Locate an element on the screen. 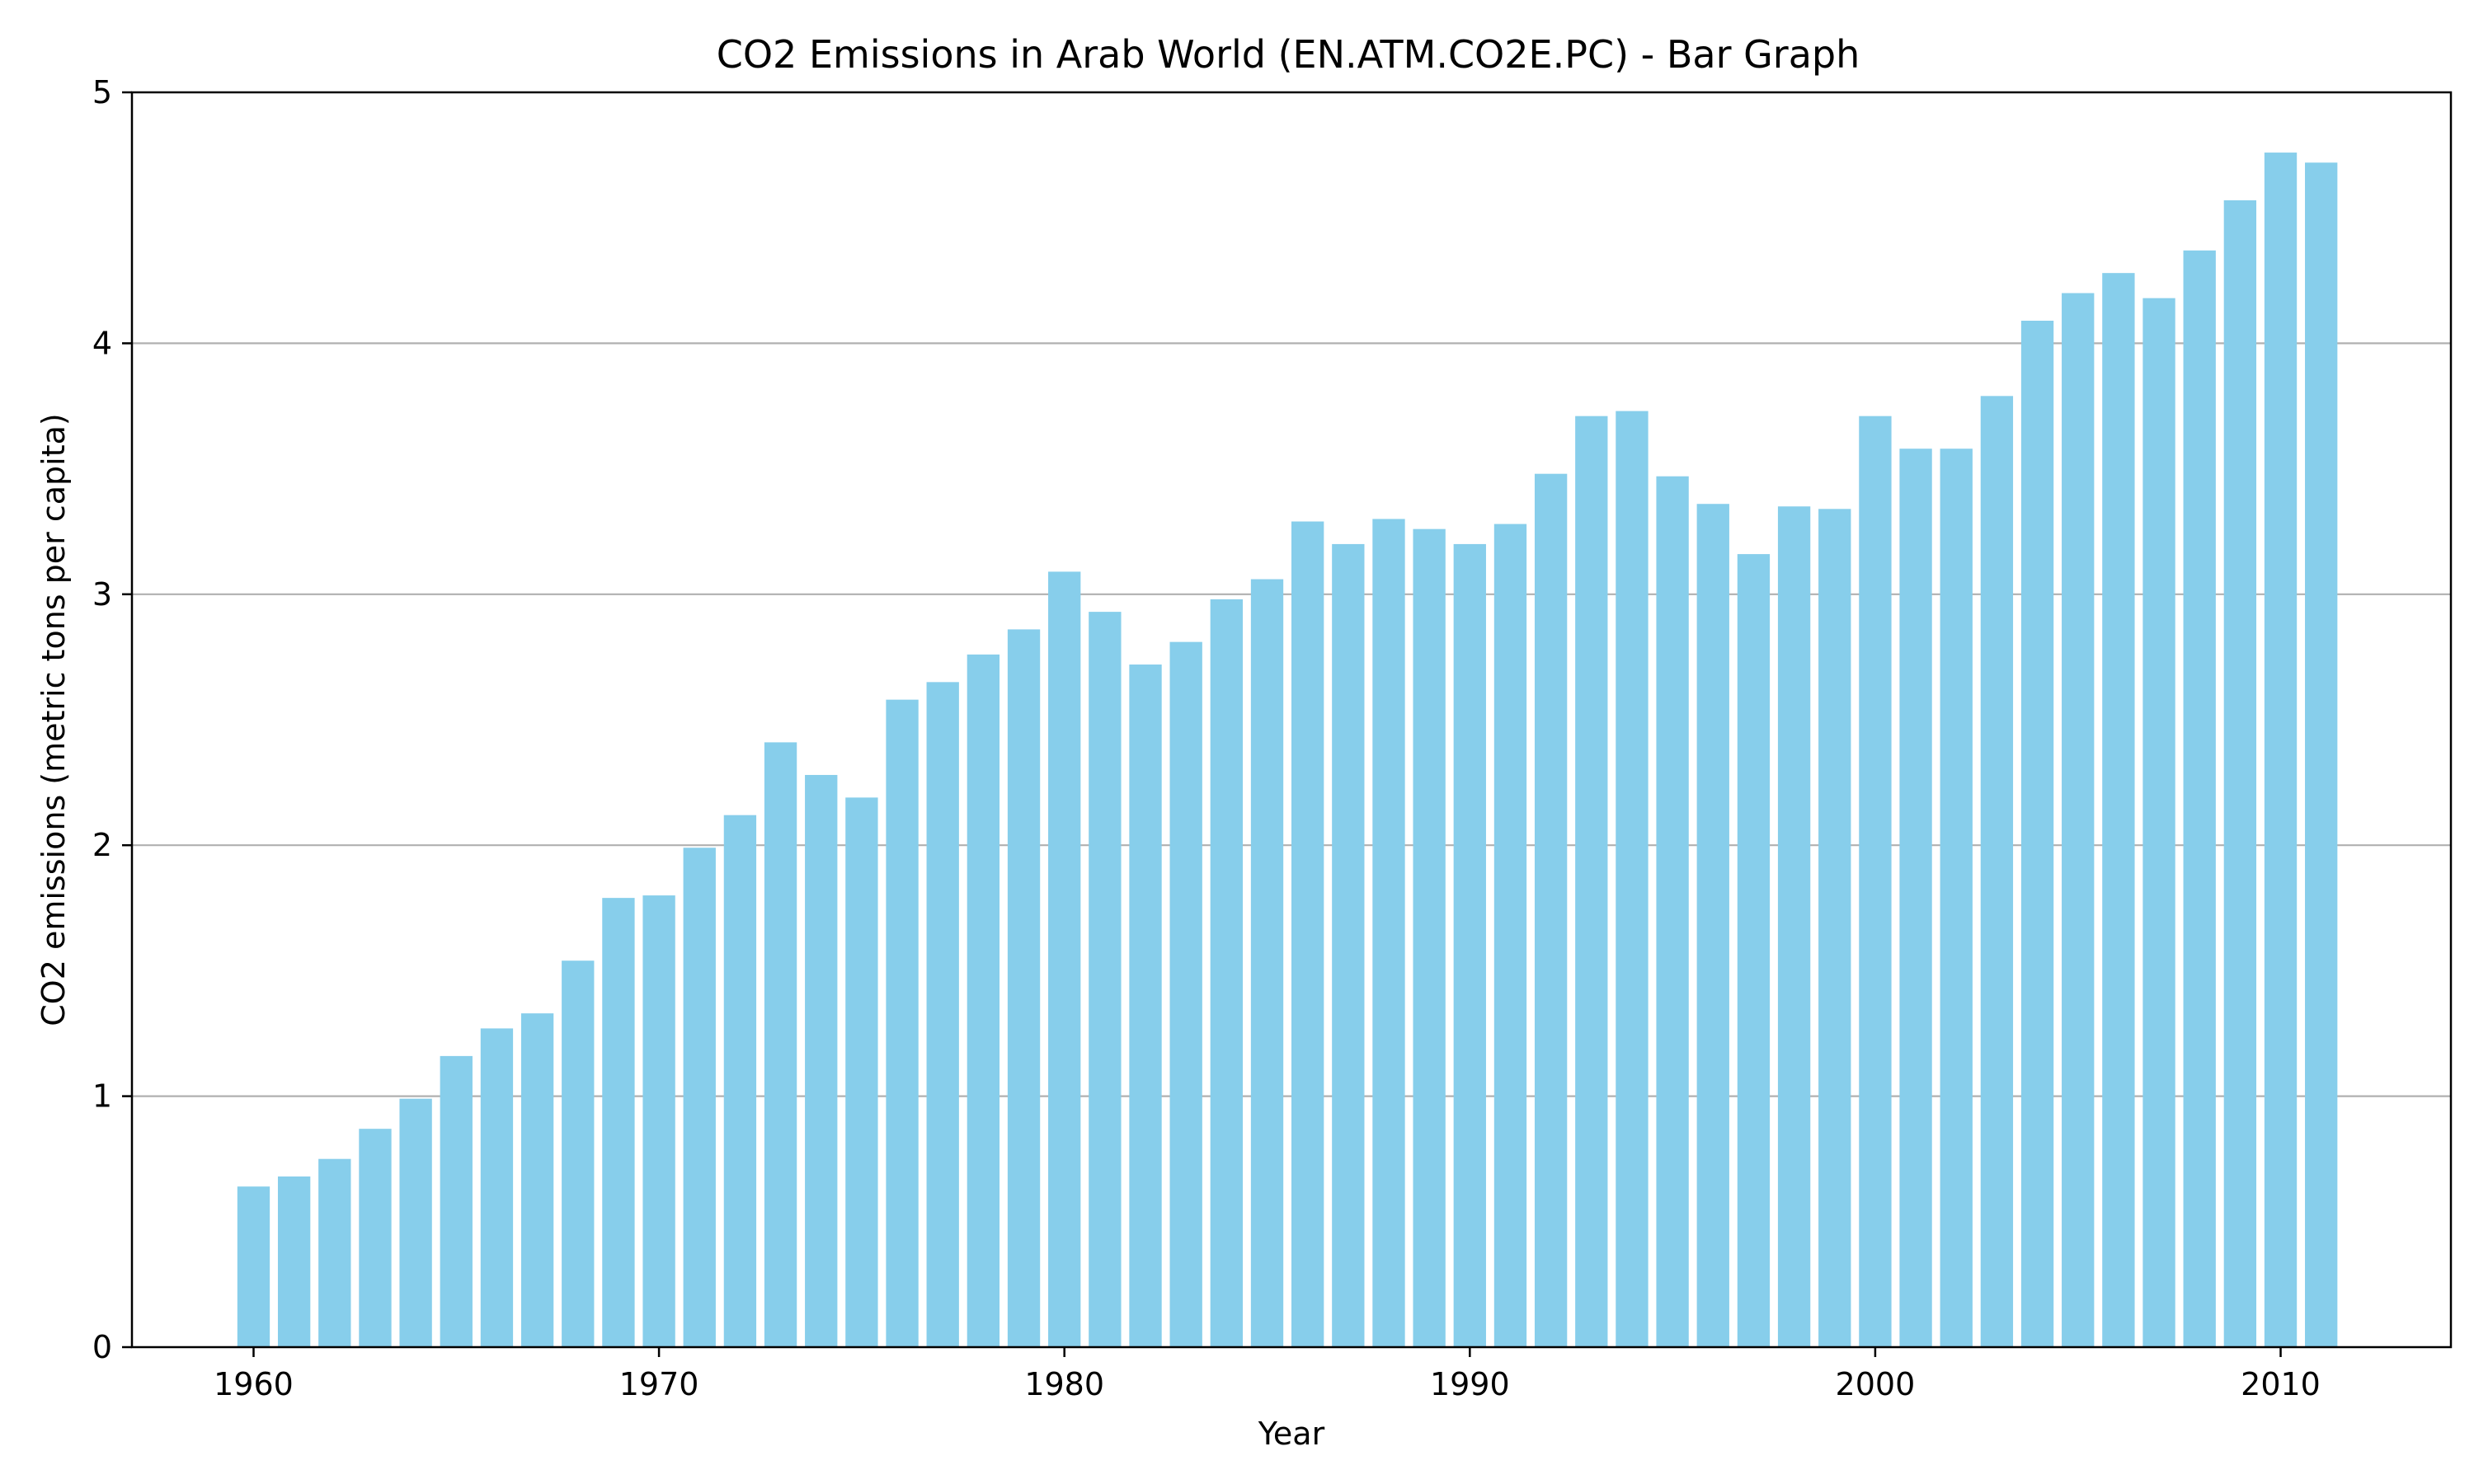 This screenshot has height=1484, width=2474. bar-1965 is located at coordinates (456, 1201).